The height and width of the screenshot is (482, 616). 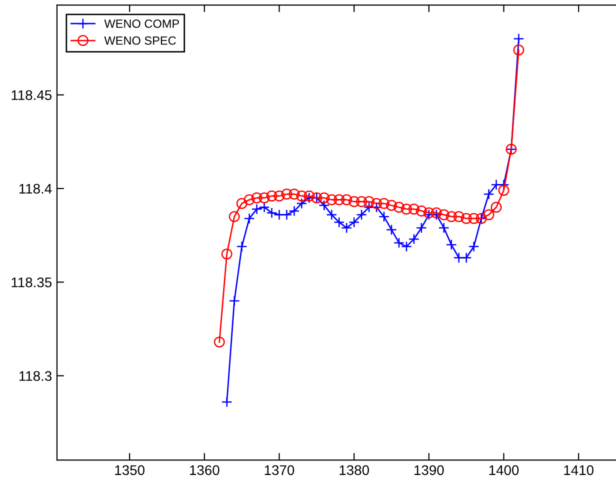 I want to click on legend-label: WENO SPEC, so click(x=140, y=40).